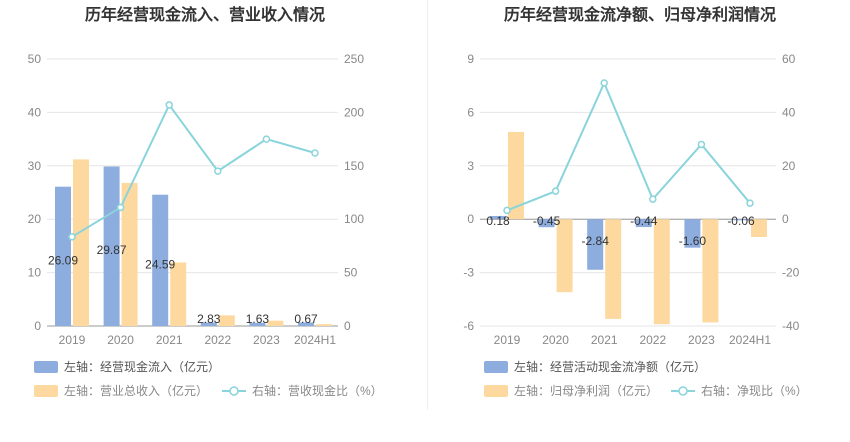  Describe the element at coordinates (791, 273) in the screenshot. I see `chart2-y-right-tick: -20` at that location.